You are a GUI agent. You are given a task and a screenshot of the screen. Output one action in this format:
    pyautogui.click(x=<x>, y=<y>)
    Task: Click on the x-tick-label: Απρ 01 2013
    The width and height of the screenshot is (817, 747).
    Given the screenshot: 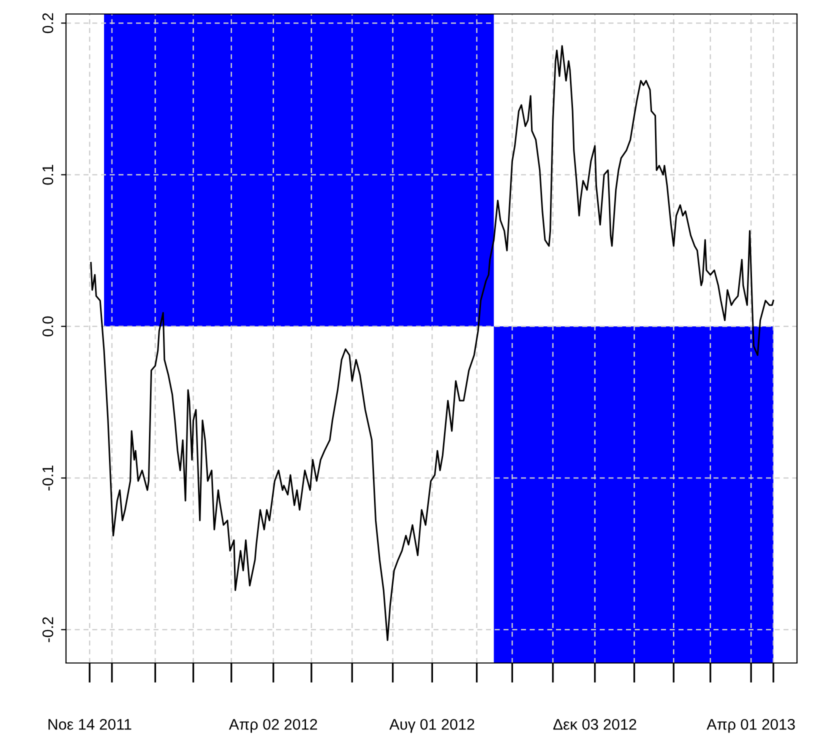 What is the action you would take?
    pyautogui.click(x=750, y=725)
    